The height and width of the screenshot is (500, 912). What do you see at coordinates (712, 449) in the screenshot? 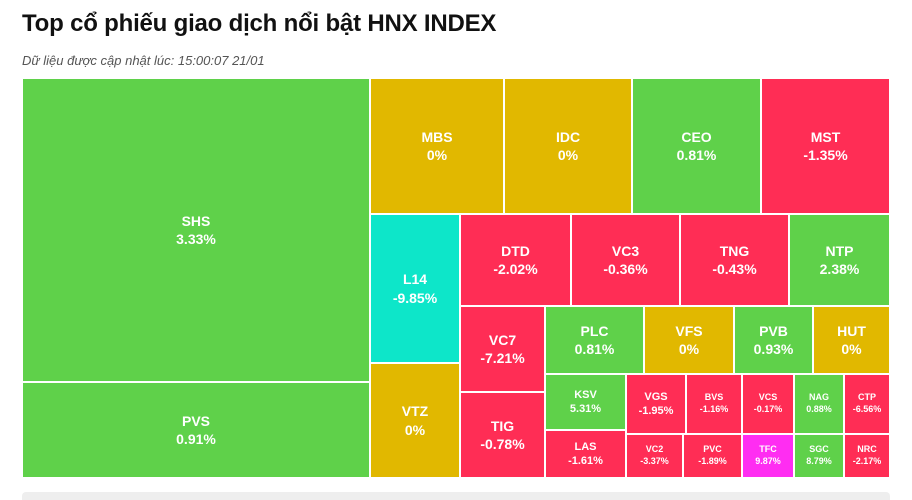
I see `tile-symbol: PVC` at bounding box center [712, 449].